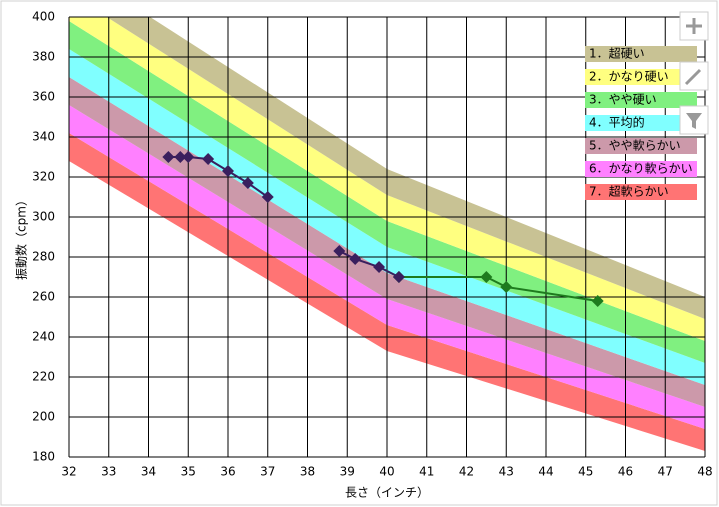  I want to click on x-tick-label: 44, so click(545, 472).